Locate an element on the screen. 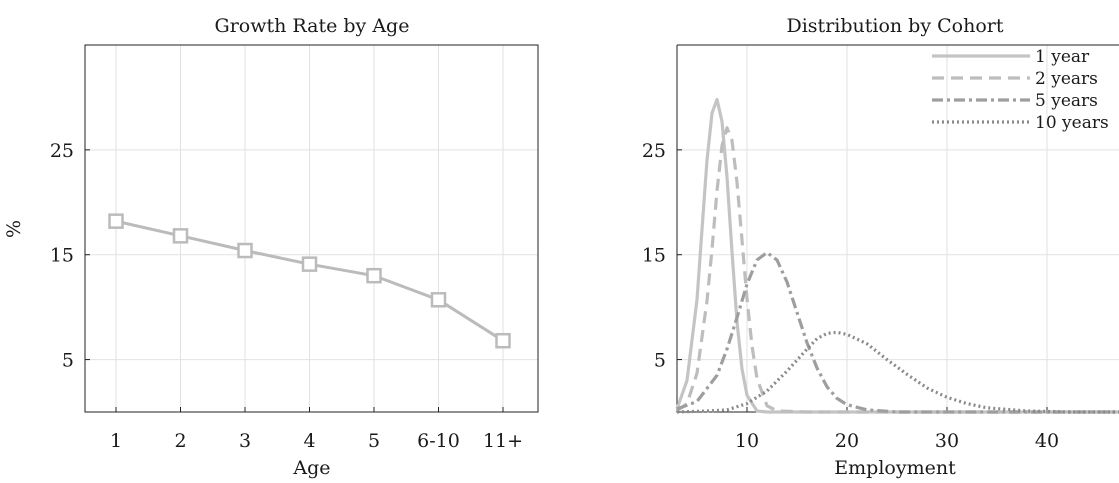 The image size is (1119, 483). right-y-tick-label: 25 is located at coordinates (654, 151).